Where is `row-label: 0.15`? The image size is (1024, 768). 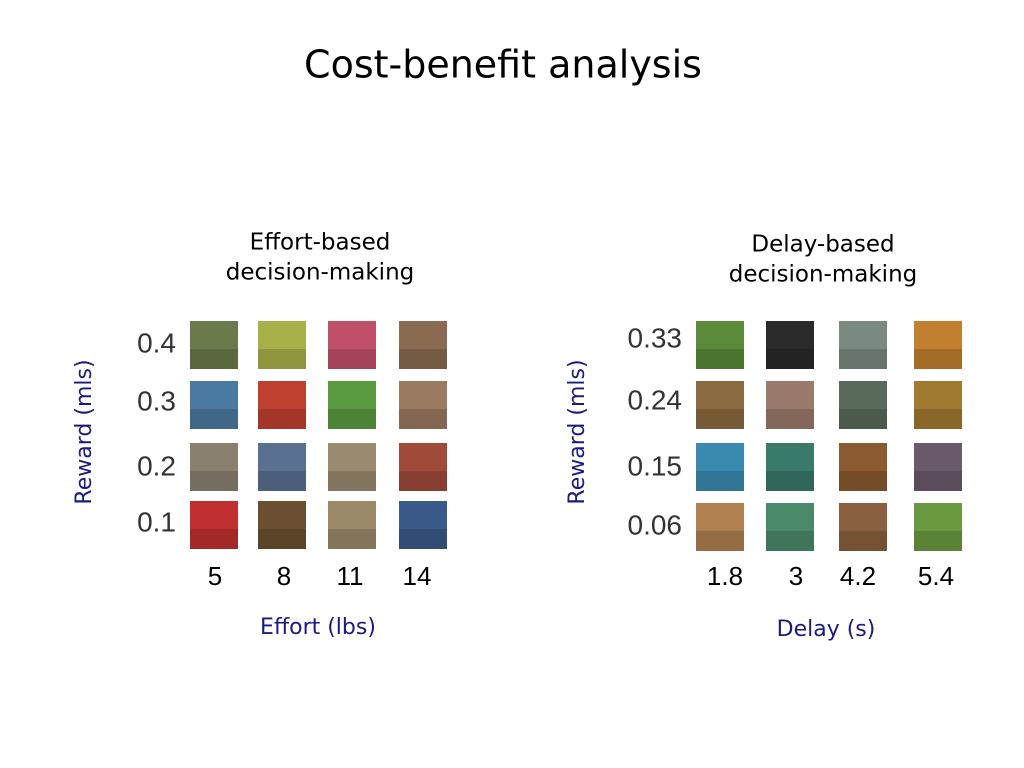 row-label: 0.15 is located at coordinates (655, 465).